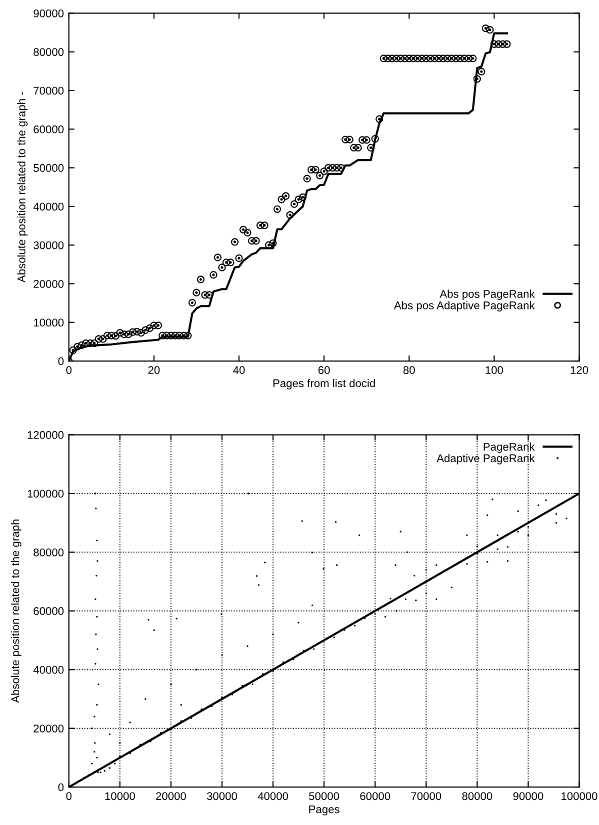 This screenshot has height=825, width=599. I want to click on y-tick-label: 120000, so click(46, 435).